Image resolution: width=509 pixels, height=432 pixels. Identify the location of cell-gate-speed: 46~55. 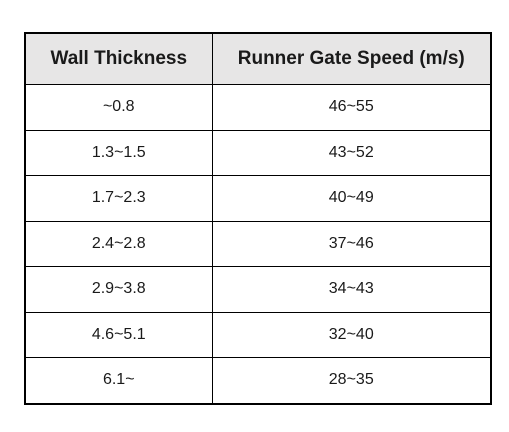
(351, 107).